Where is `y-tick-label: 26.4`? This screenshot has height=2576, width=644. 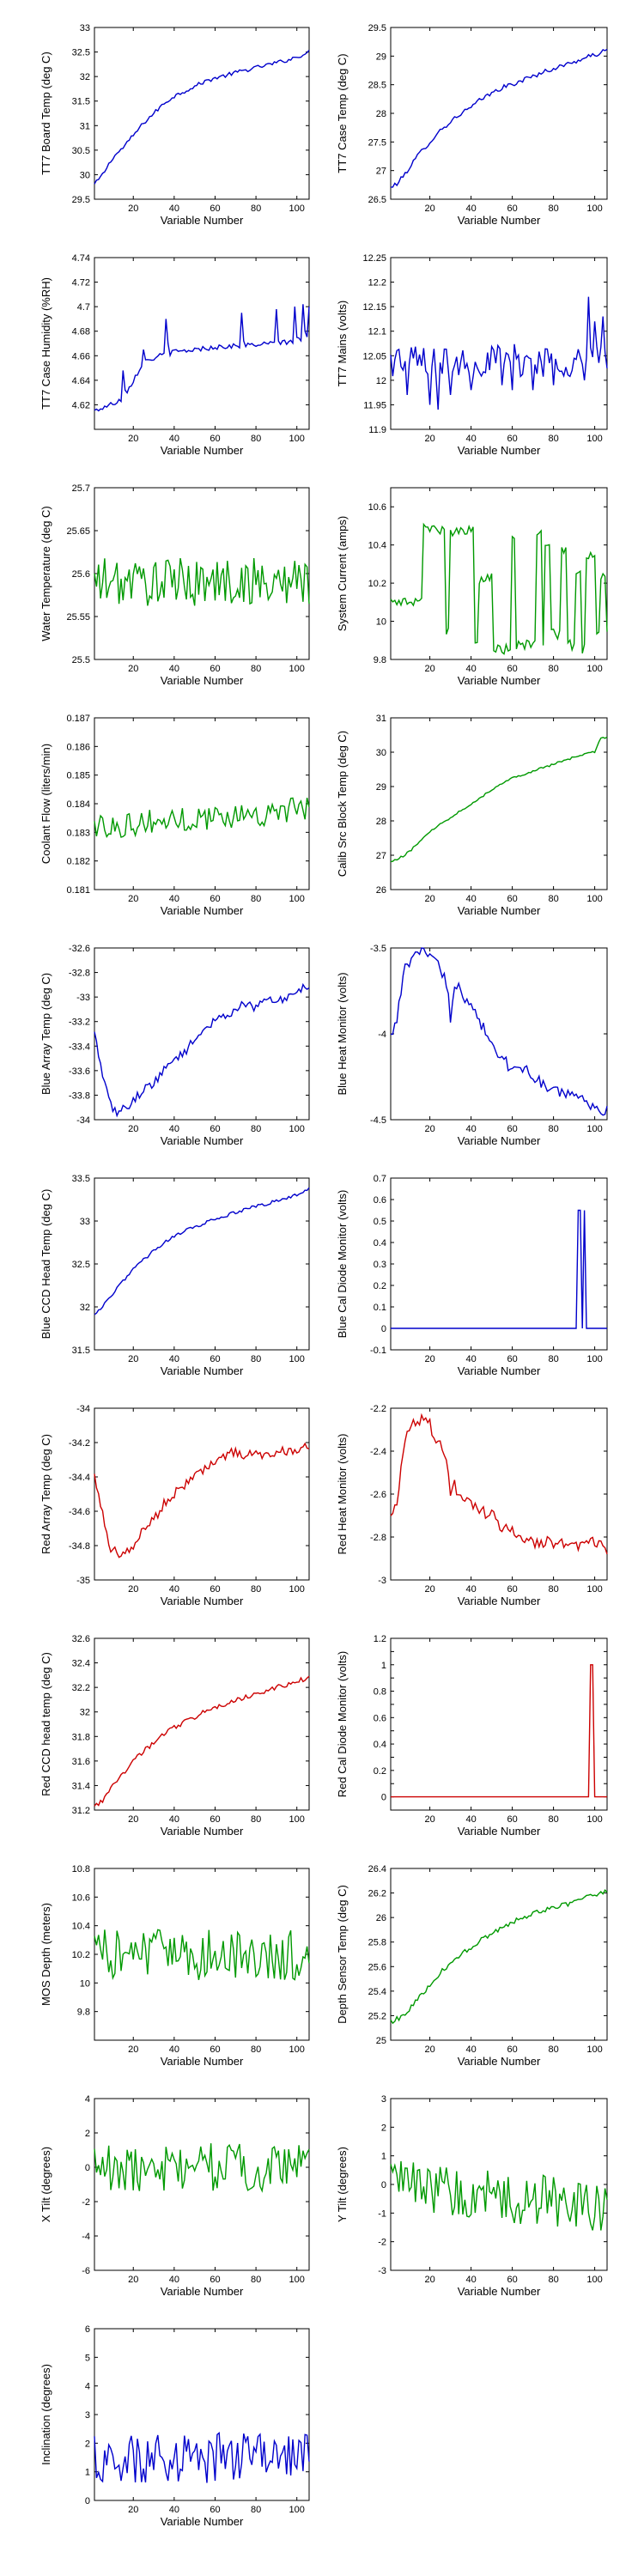 y-tick-label: 26.4 is located at coordinates (377, 1869).